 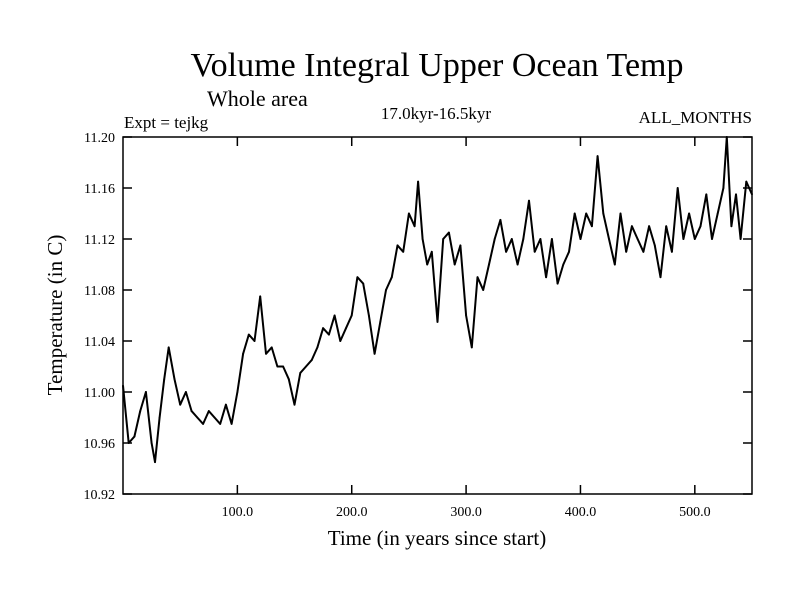 I want to click on x-tick-label: 200.0, so click(x=352, y=512).